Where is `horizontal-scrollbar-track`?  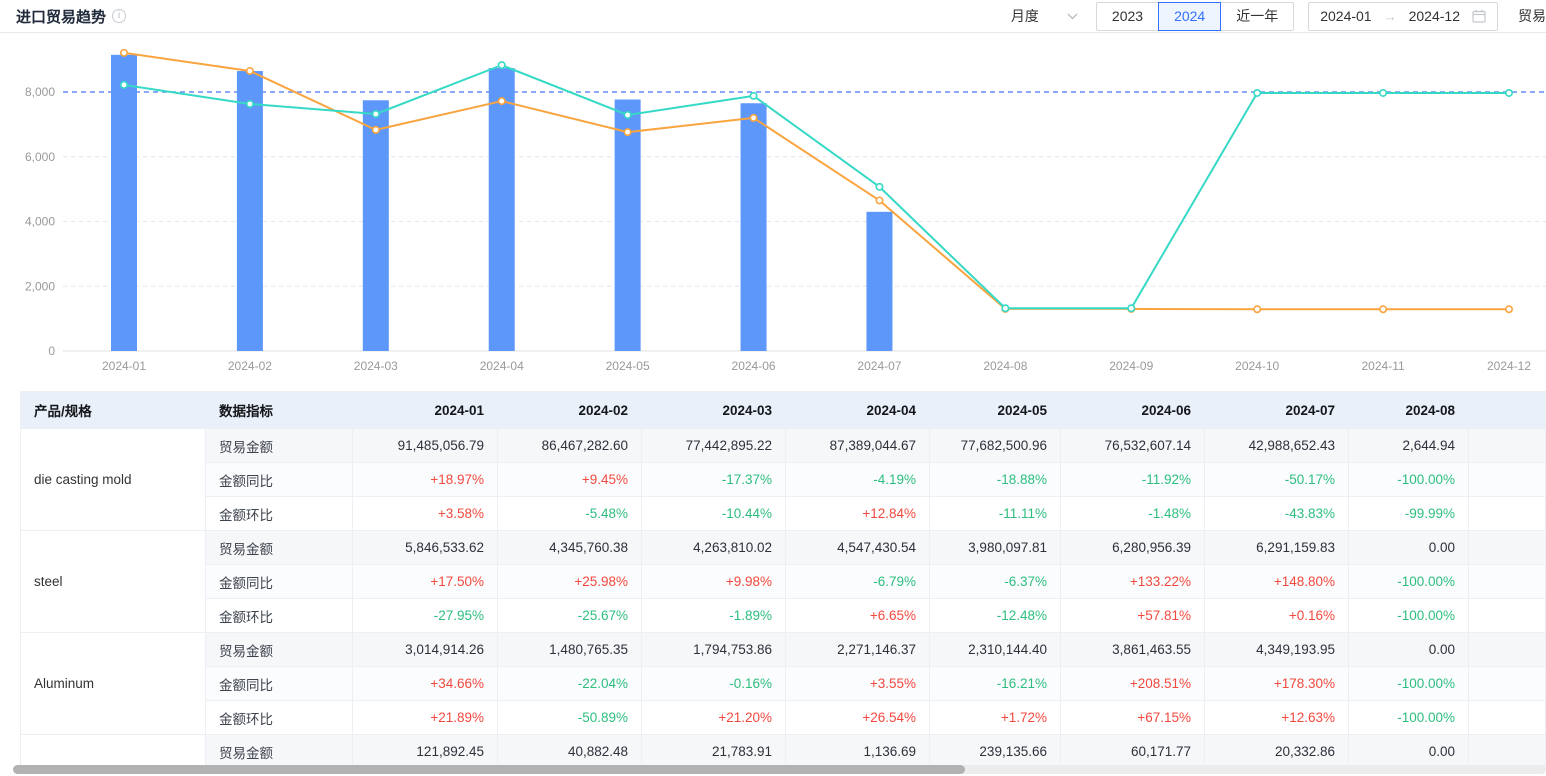 horizontal-scrollbar-track is located at coordinates (779, 769).